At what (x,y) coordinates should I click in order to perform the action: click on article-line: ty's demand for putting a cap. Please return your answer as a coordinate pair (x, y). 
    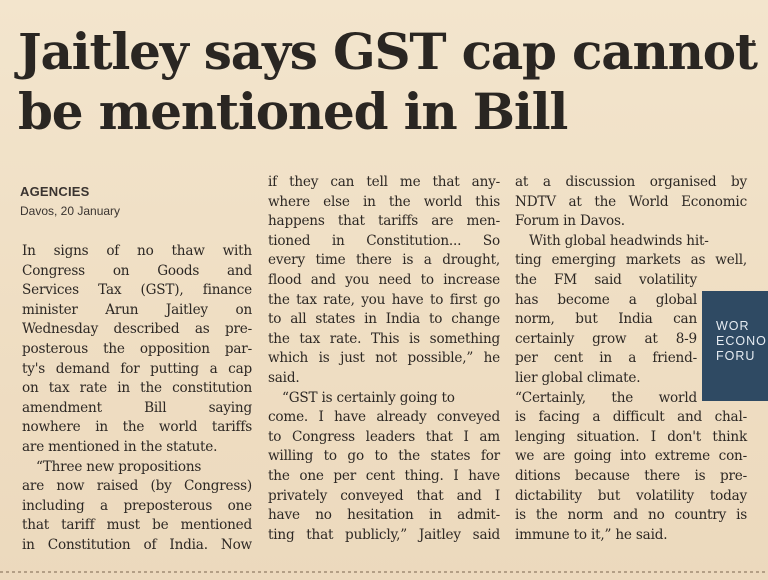
    Looking at the image, I should click on (137, 368).